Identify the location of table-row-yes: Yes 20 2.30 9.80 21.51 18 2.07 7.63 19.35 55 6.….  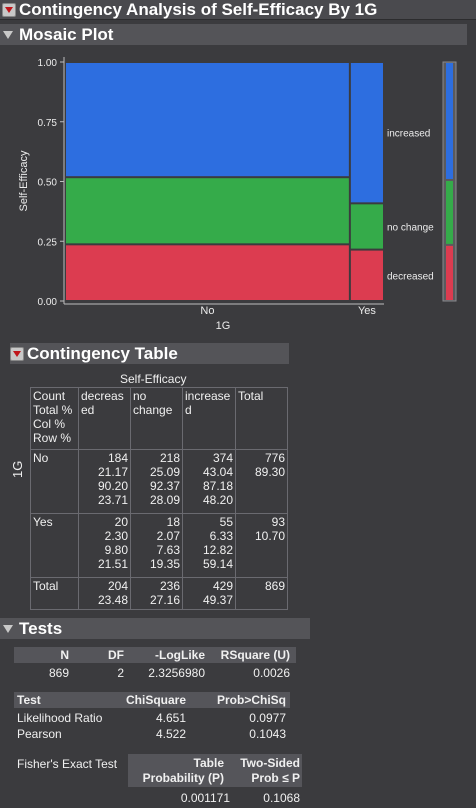
(159, 545).